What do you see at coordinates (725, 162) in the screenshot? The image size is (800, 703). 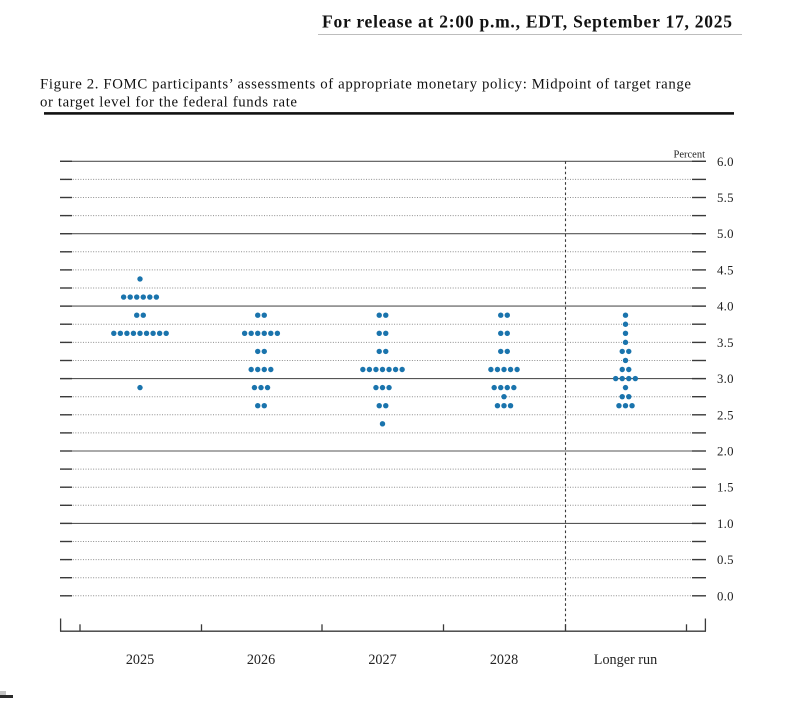 I see `svg-text: 6.0` at bounding box center [725, 162].